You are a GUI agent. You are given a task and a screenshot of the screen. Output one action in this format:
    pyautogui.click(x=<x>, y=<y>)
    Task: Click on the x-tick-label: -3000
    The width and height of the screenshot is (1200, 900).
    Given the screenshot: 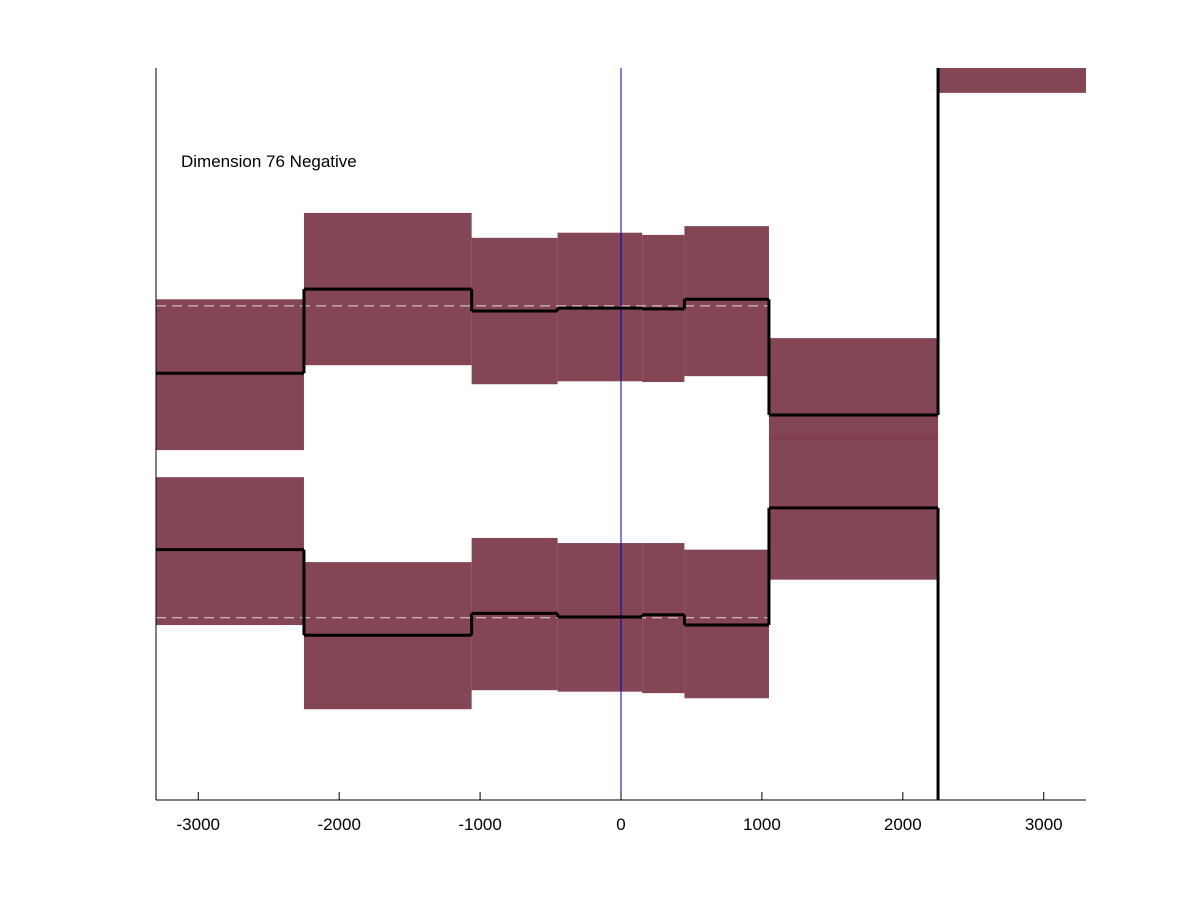 What is the action you would take?
    pyautogui.click(x=198, y=824)
    